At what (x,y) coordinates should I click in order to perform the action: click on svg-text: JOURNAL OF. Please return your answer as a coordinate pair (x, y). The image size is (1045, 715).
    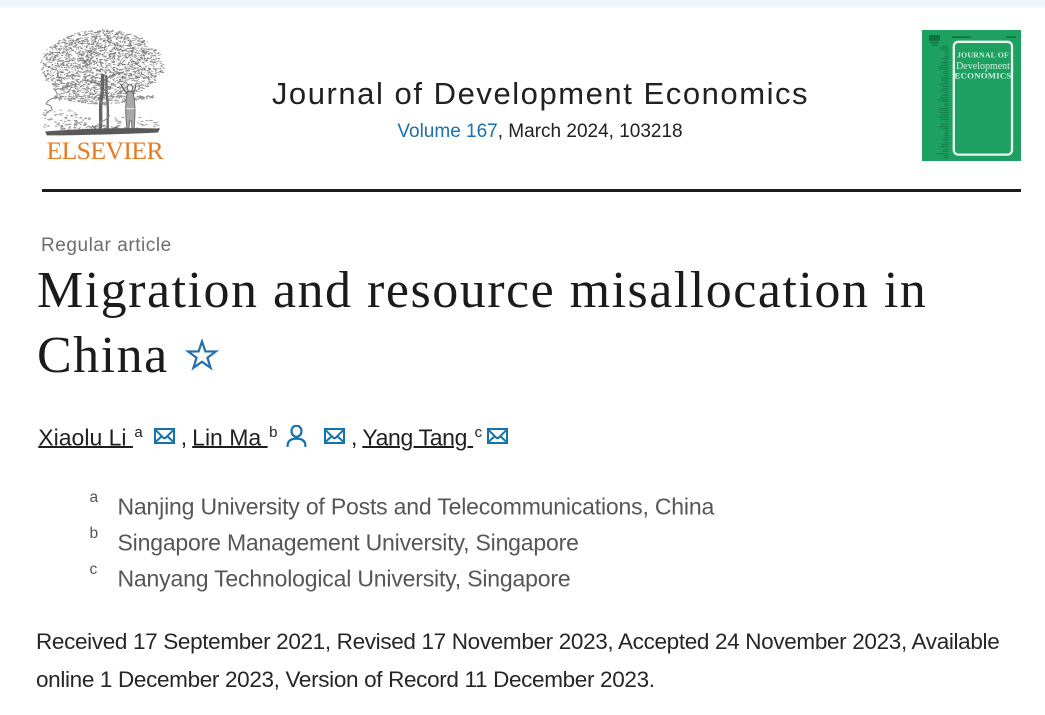
    Looking at the image, I should click on (983, 55).